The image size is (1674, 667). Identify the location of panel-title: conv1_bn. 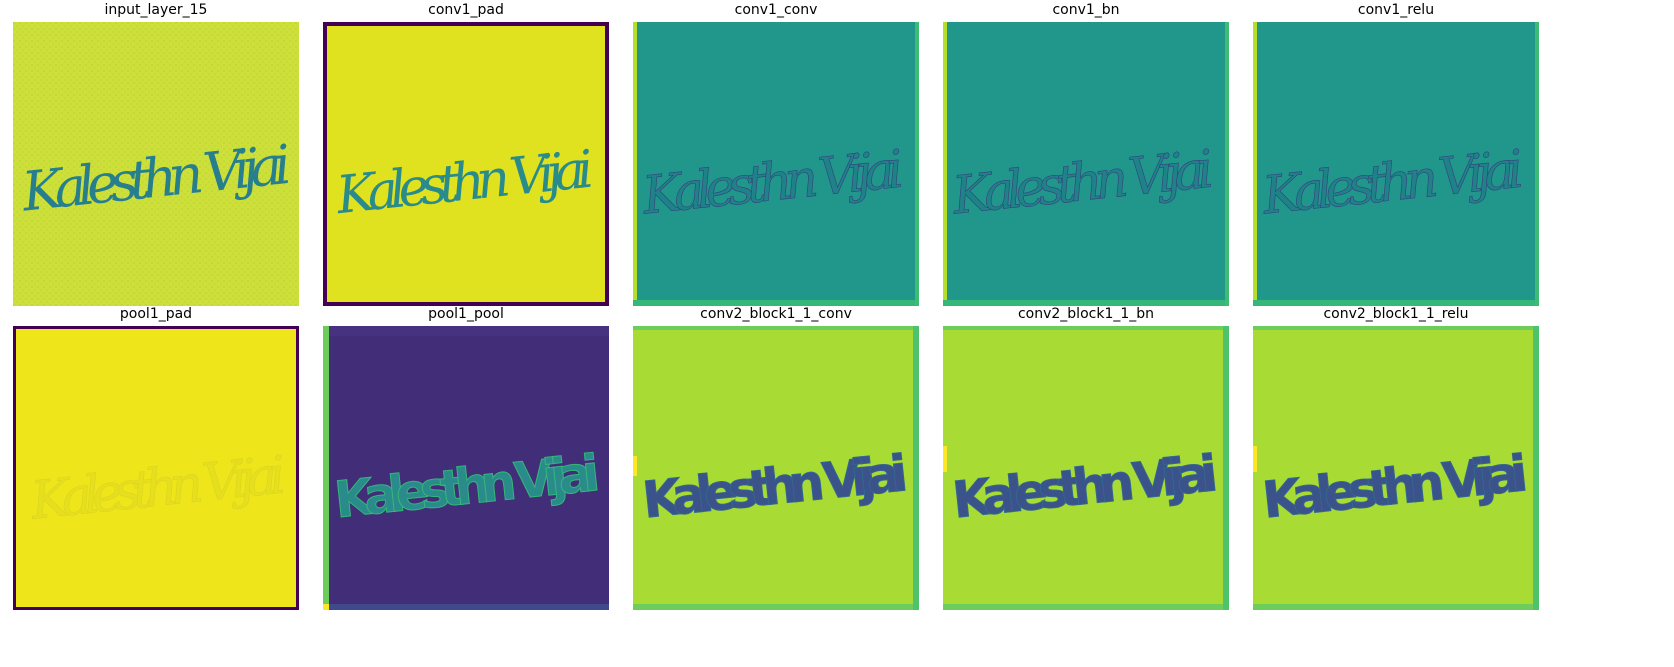
(1086, 10).